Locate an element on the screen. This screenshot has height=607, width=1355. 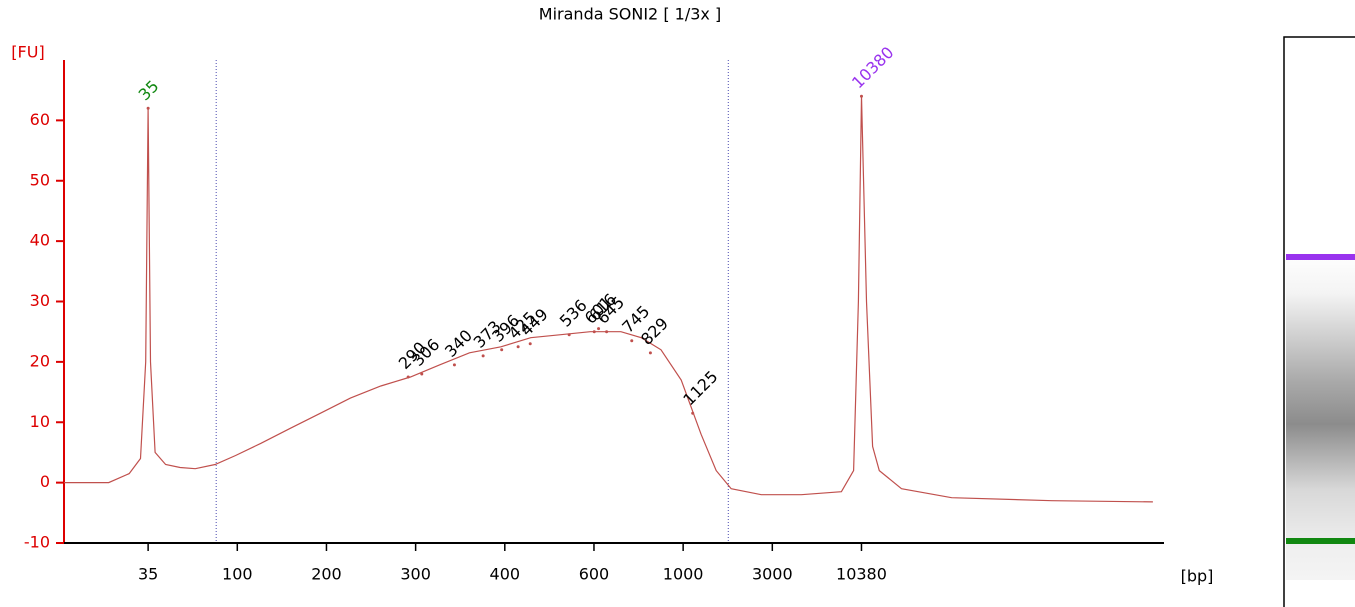
y-tick-label: 50 is located at coordinates (40, 179).